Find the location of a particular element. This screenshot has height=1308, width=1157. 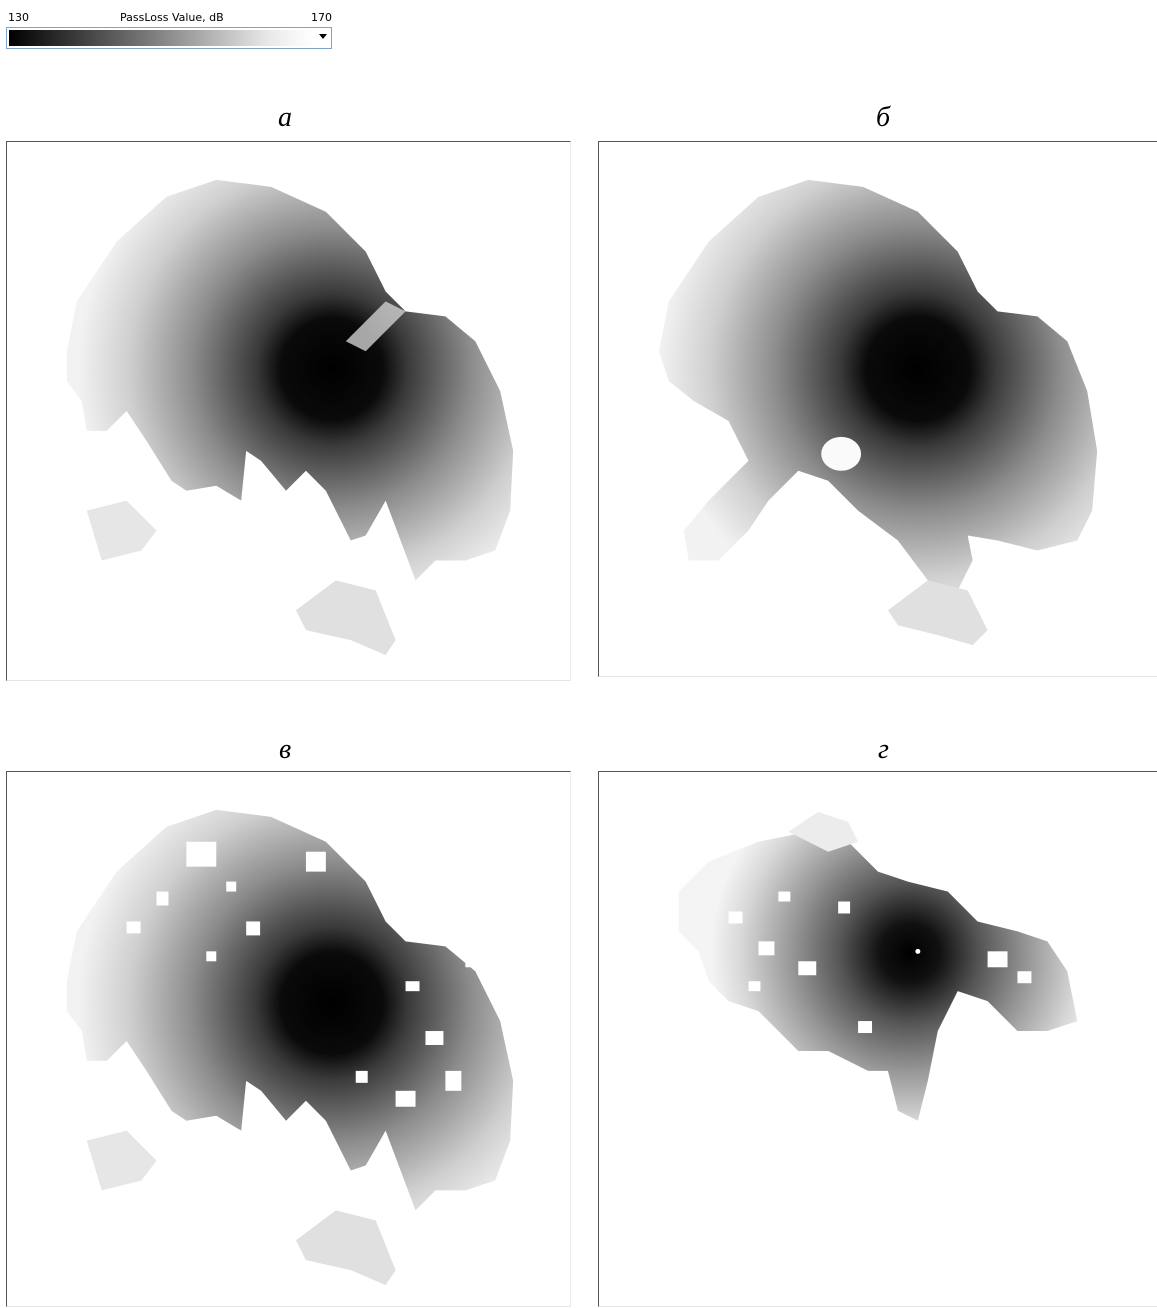

legend-gradient-swatch is located at coordinates (161, 38).